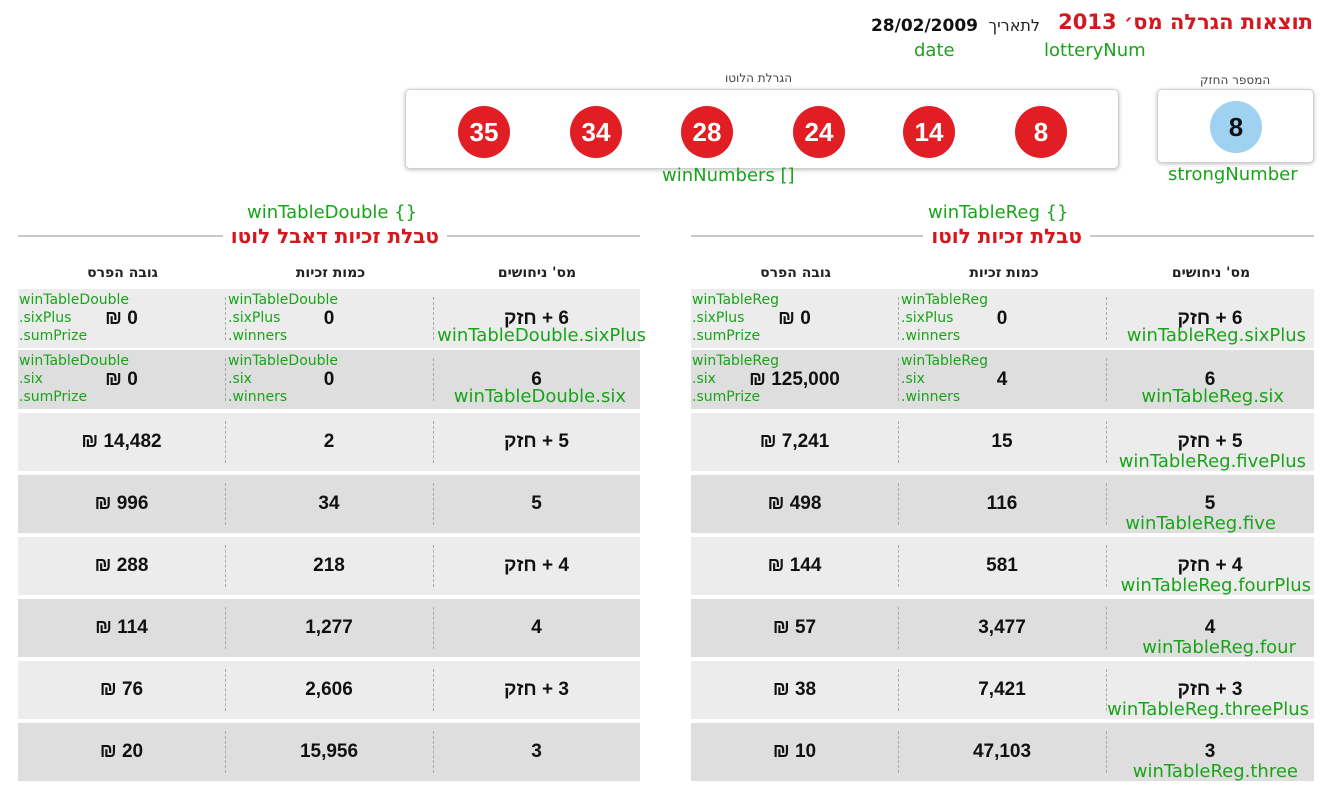 This screenshot has width=1325, height=797. I want to click on row-annotation: winTableReg.six, so click(1212, 396).